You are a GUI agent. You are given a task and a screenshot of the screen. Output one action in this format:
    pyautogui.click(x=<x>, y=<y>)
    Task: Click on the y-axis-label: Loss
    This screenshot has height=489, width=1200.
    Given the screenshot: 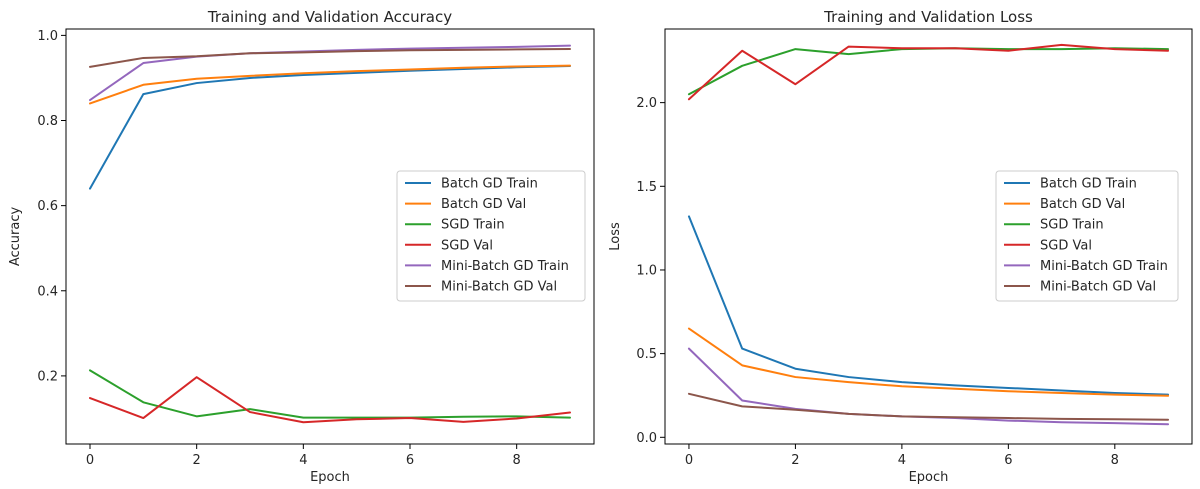 What is the action you would take?
    pyautogui.click(x=615, y=236)
    